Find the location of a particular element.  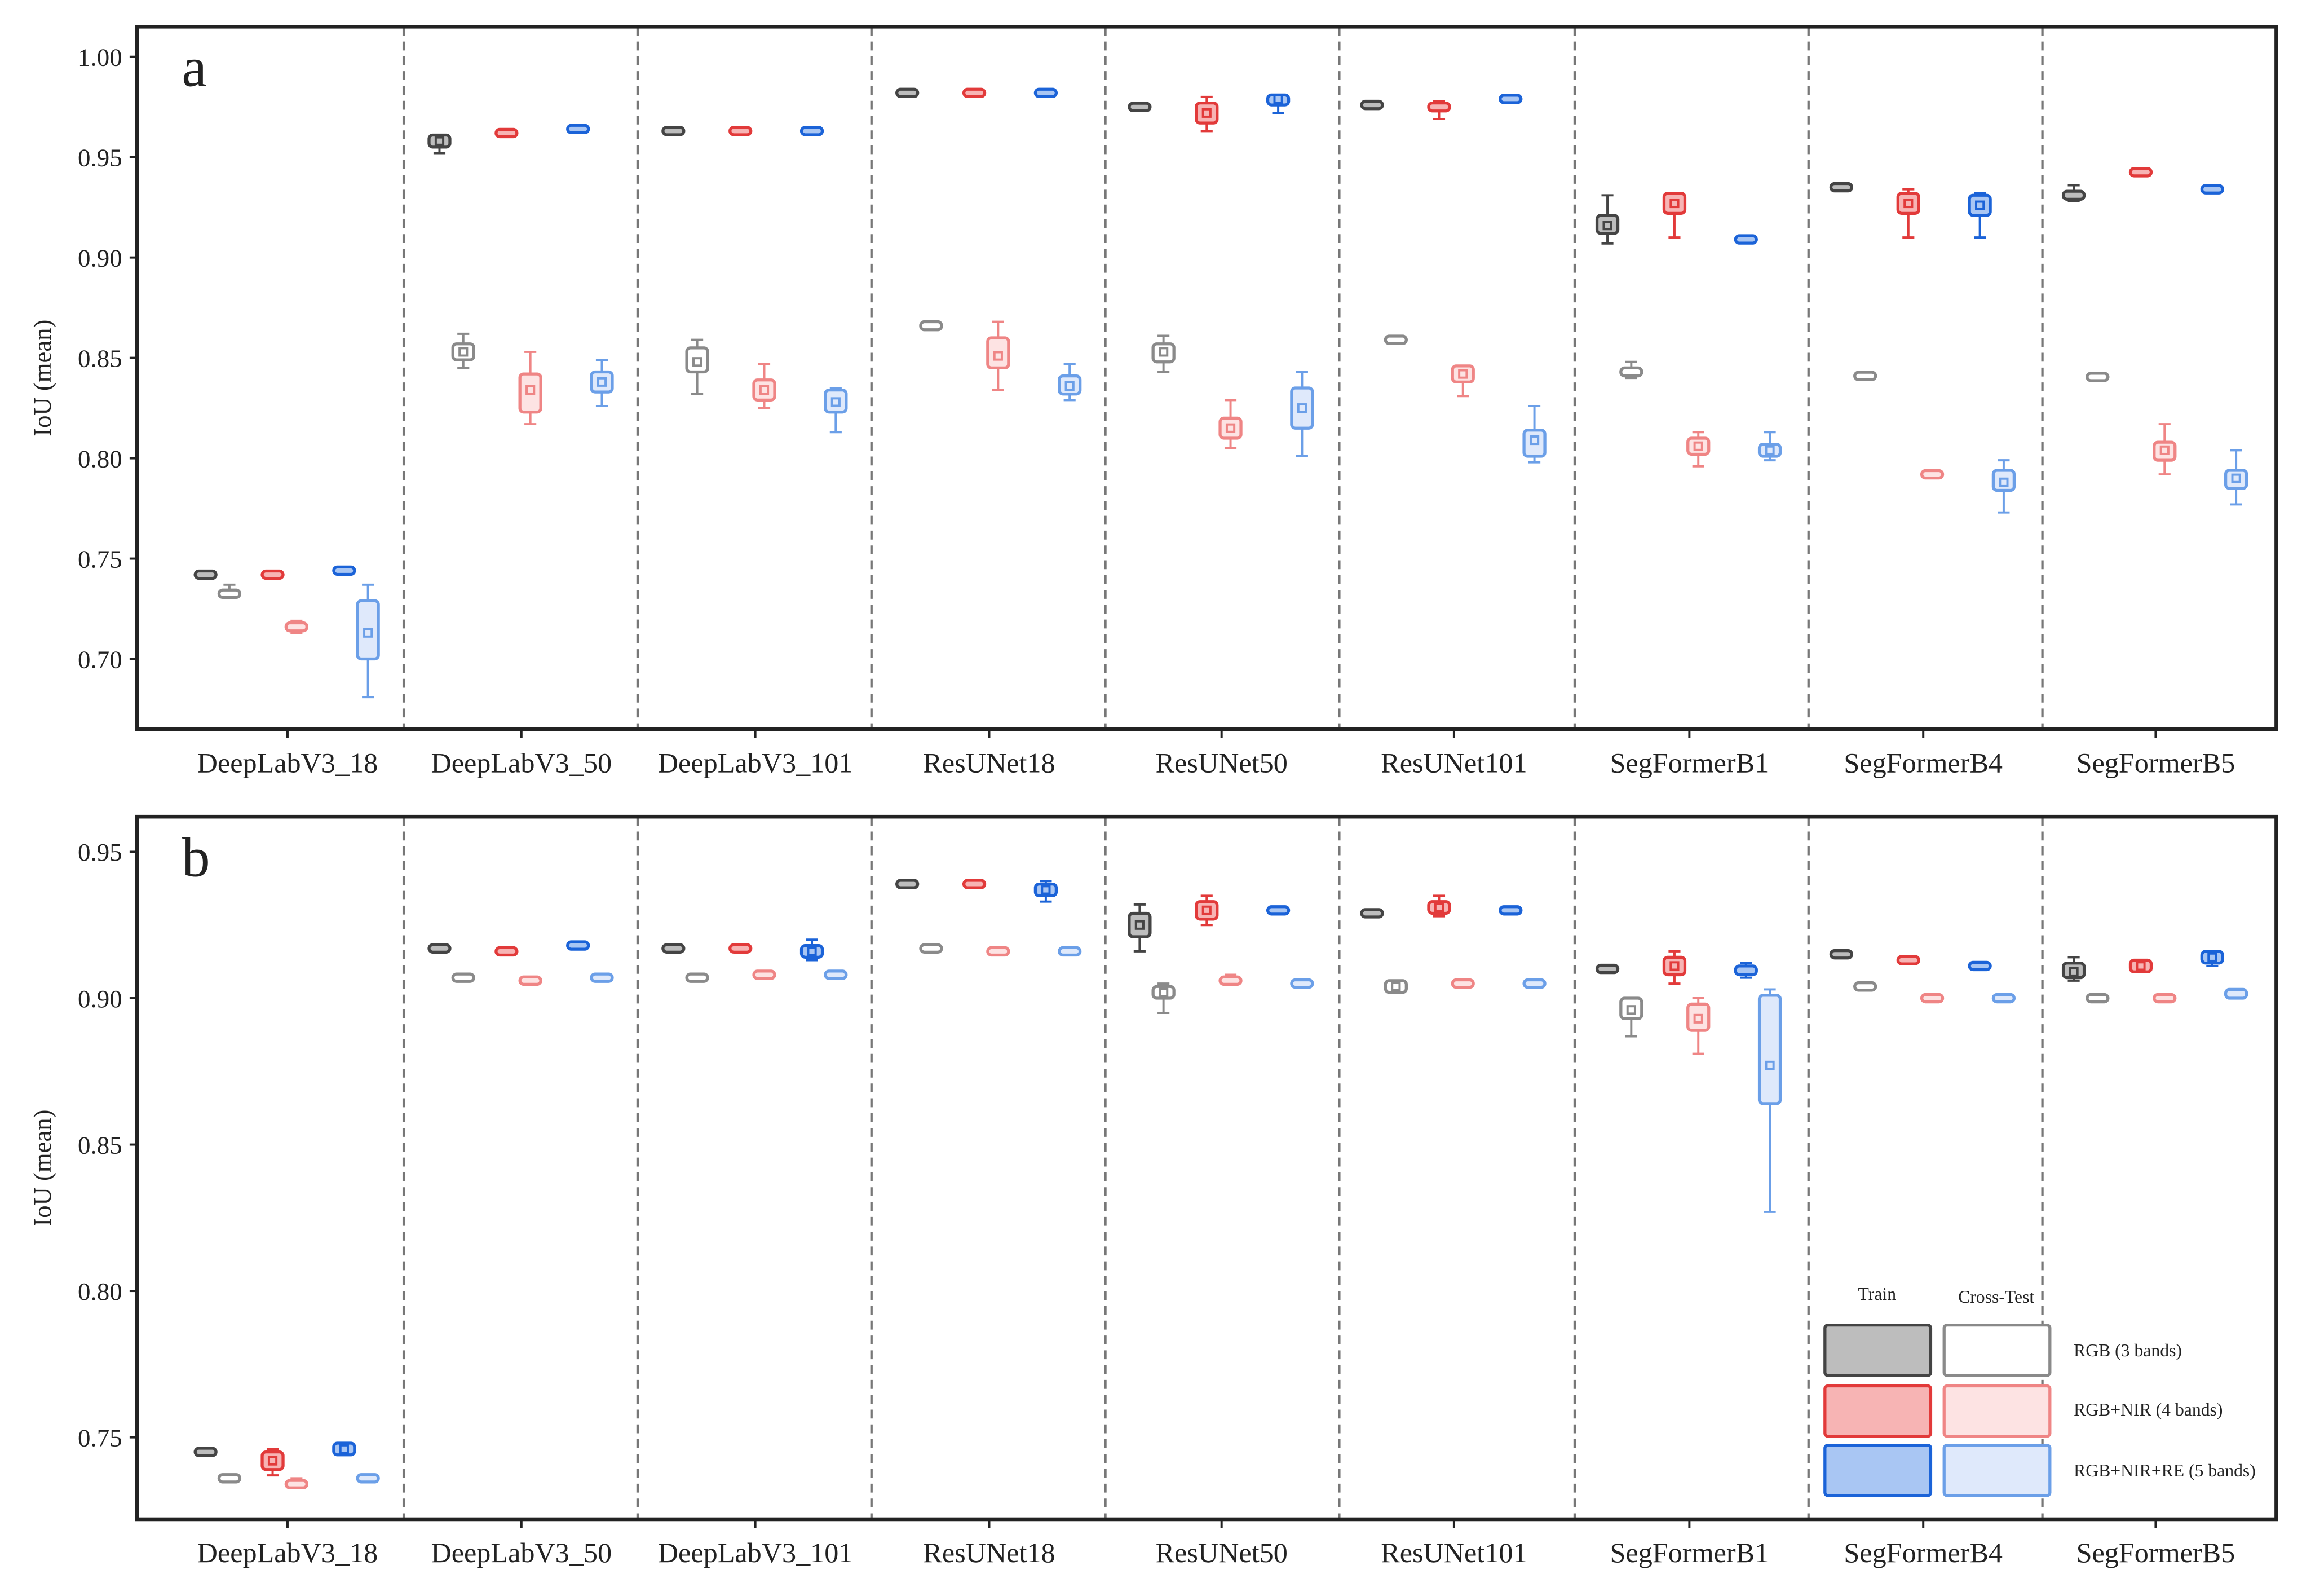

x-tick-label: DeepLabV3_50 is located at coordinates (521, 1552).